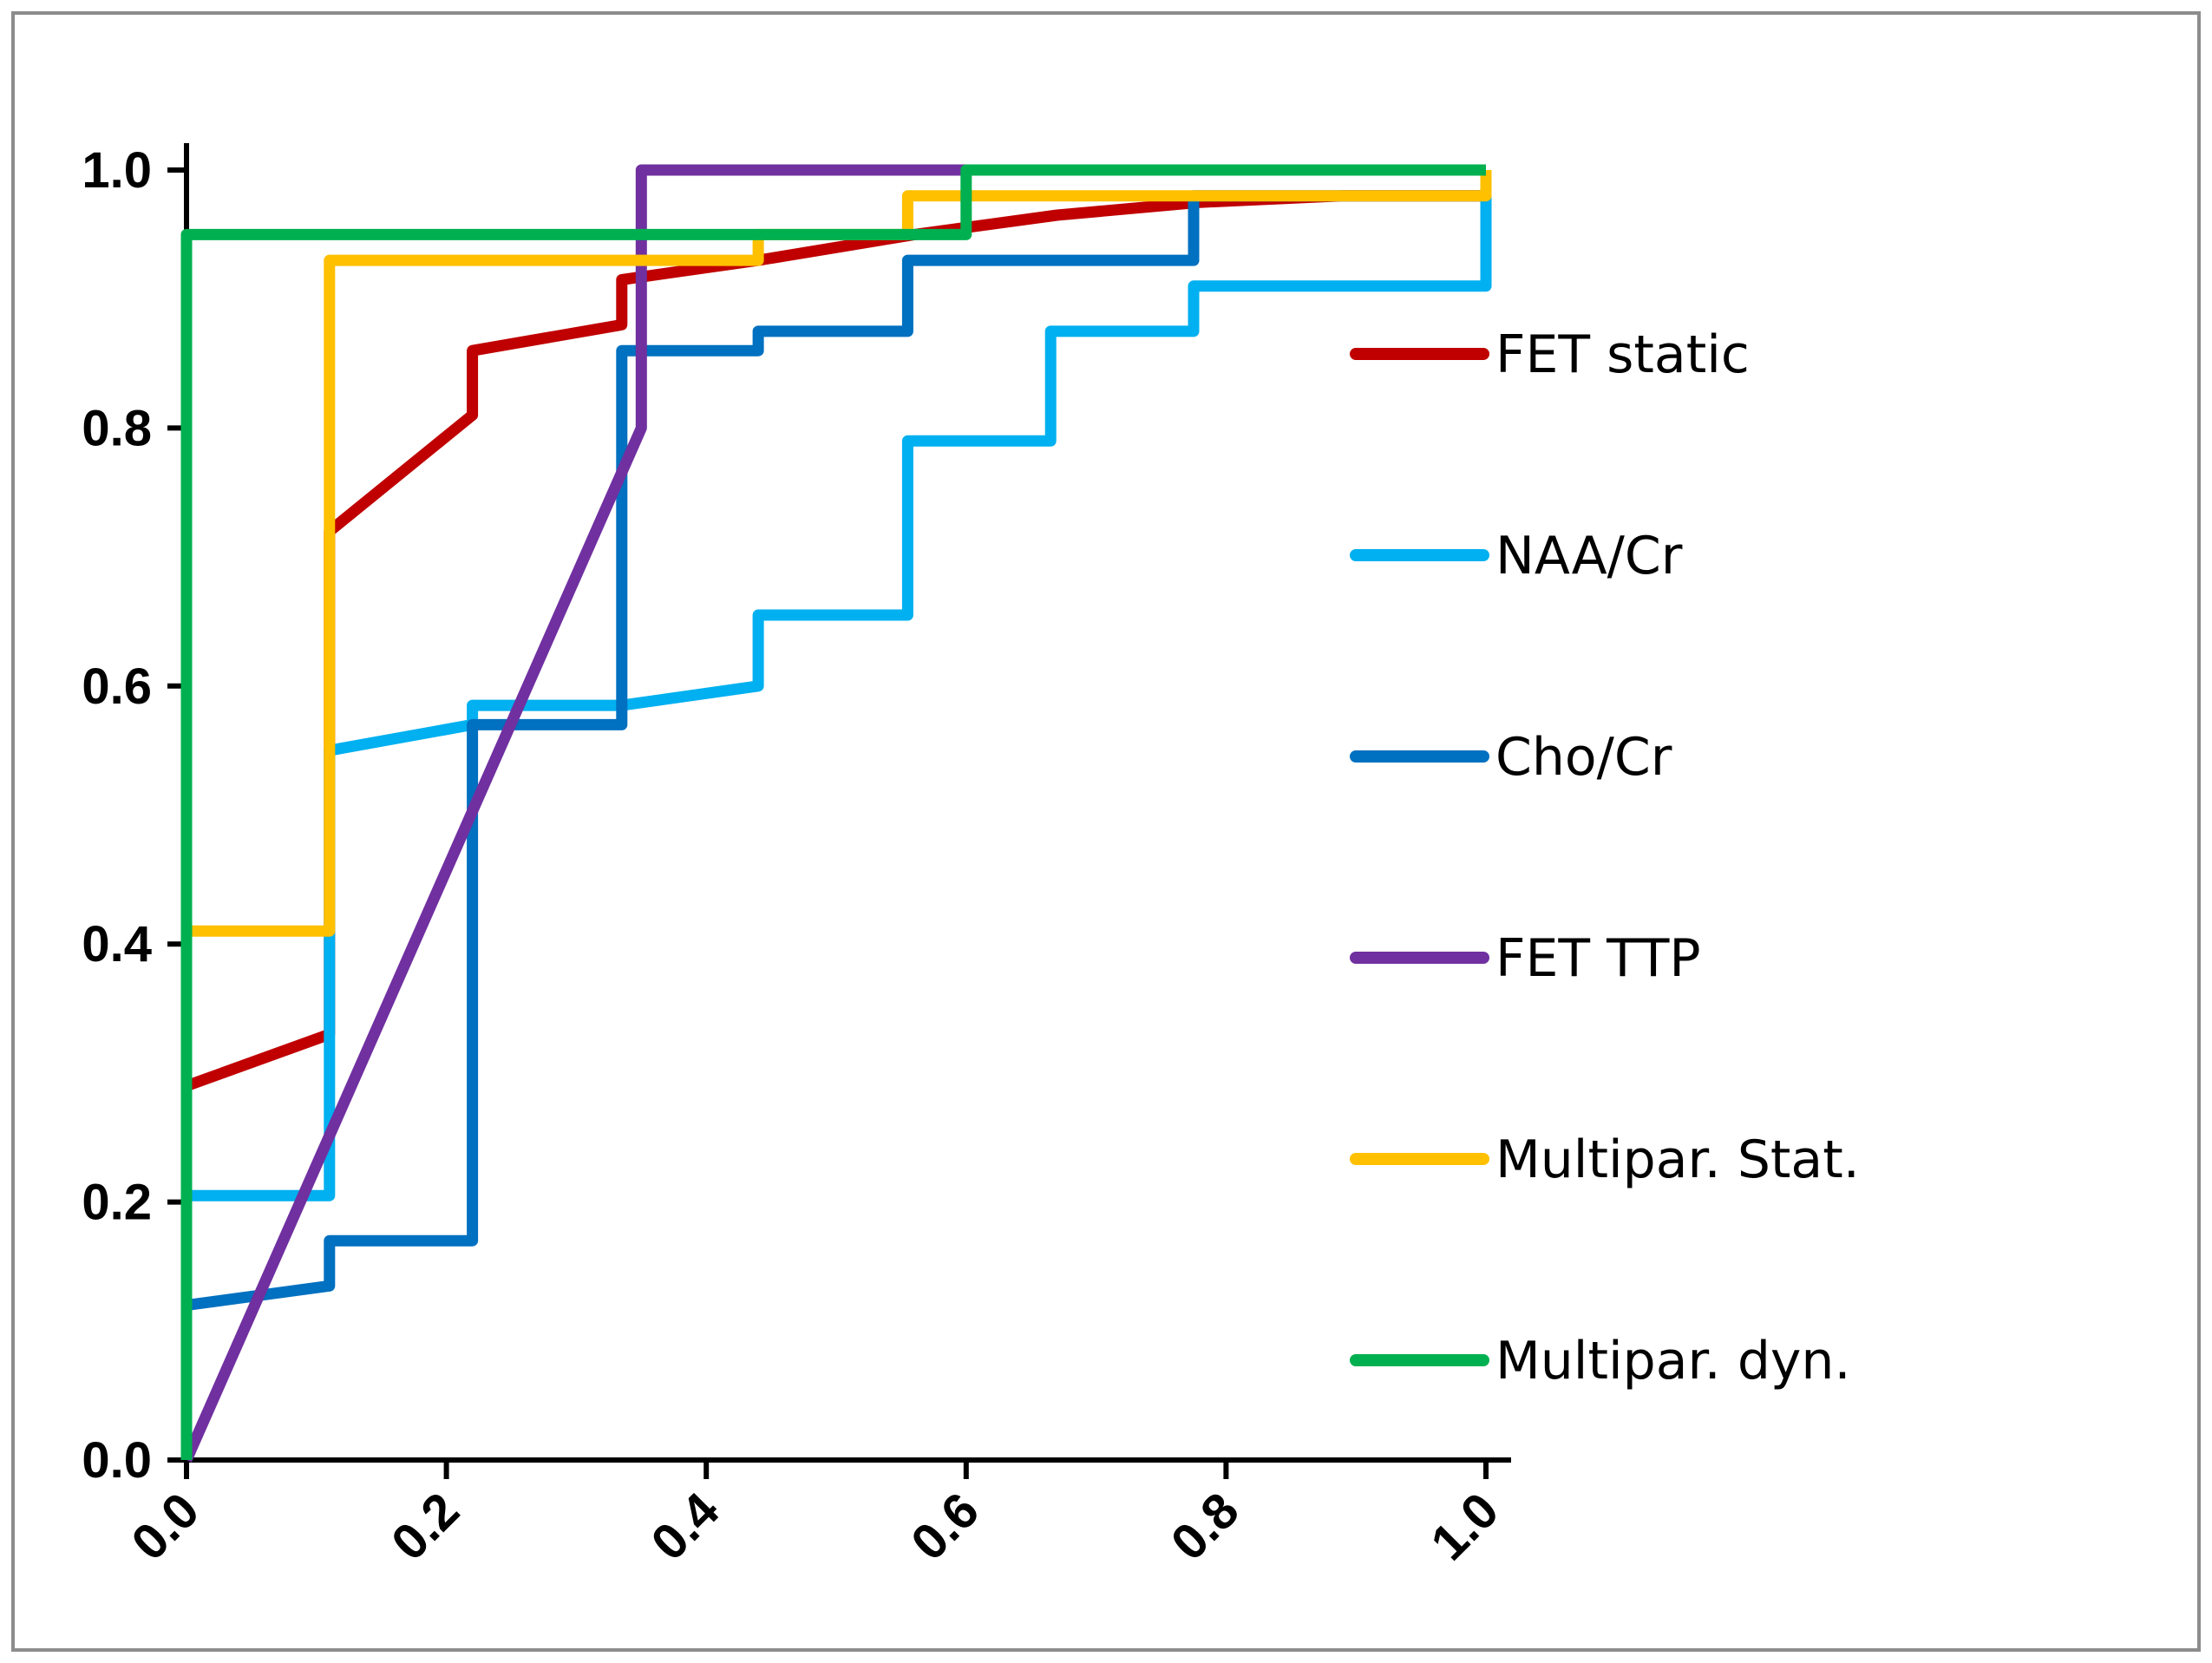 This screenshot has width=2212, height=1663. I want to click on legend-item-naa-cr: NAA/Cr, so click(1516, 556).